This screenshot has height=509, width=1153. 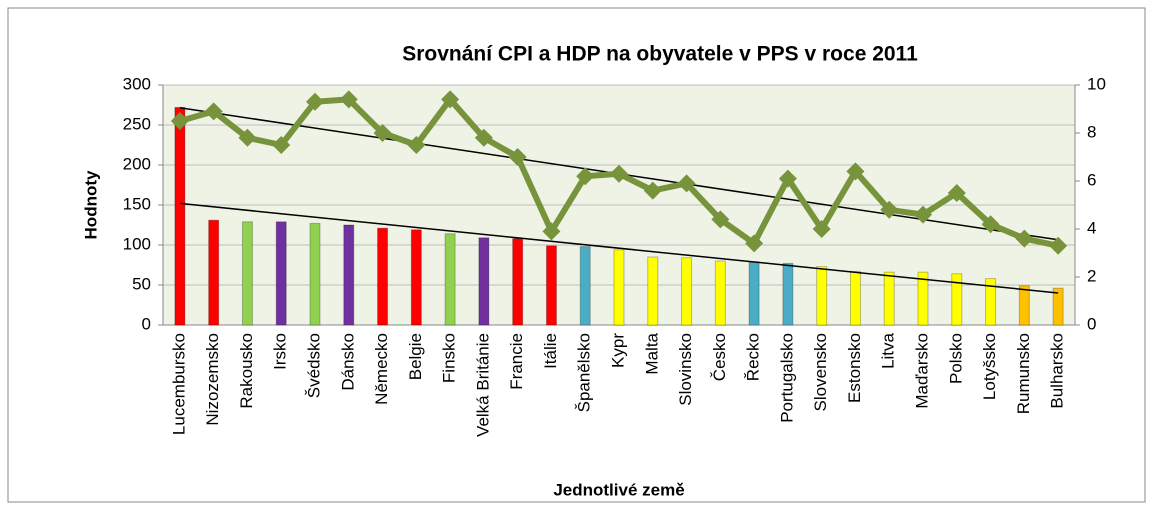 I want to click on x-tick-label: Lucembursko, so click(x=178, y=384).